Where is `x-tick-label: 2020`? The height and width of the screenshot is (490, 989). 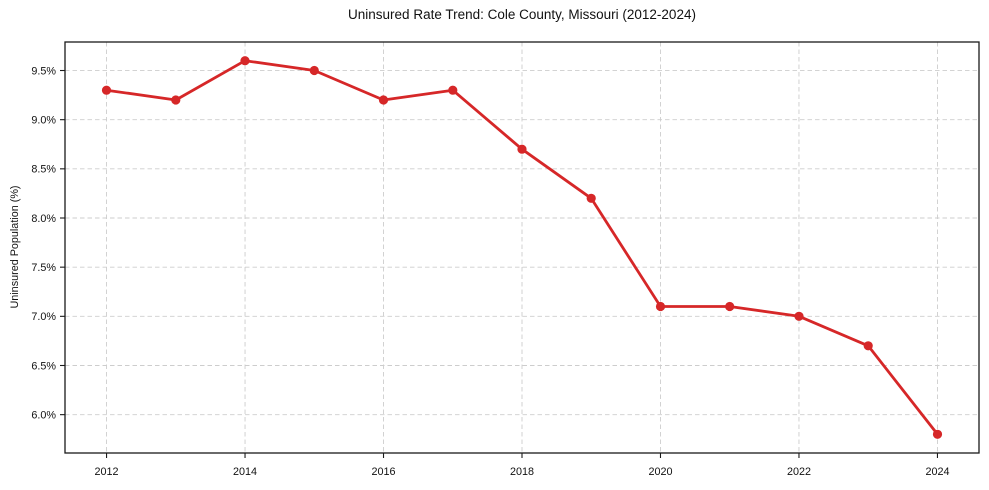
x-tick-label: 2020 is located at coordinates (660, 472).